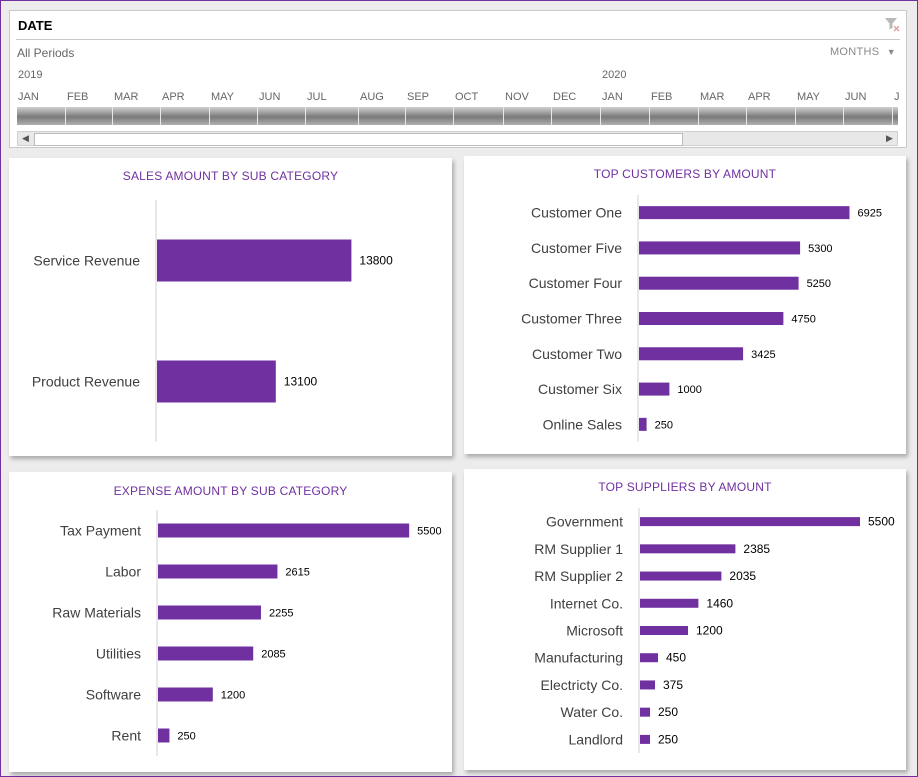 This screenshot has width=918, height=777. Describe the element at coordinates (273, 655) in the screenshot. I see `data-label: 2085` at that location.